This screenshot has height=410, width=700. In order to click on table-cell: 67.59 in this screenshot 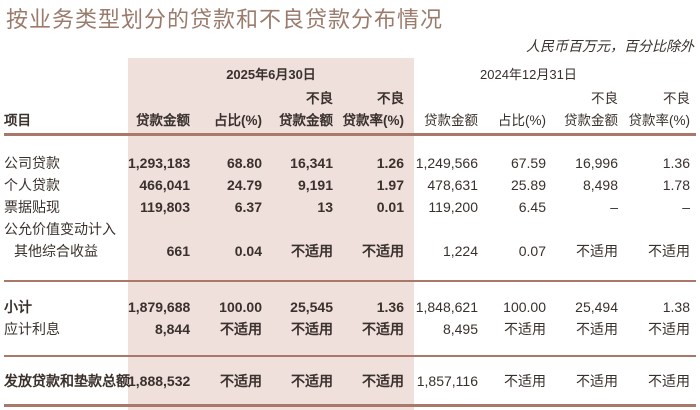, I will do `click(528, 163)`.